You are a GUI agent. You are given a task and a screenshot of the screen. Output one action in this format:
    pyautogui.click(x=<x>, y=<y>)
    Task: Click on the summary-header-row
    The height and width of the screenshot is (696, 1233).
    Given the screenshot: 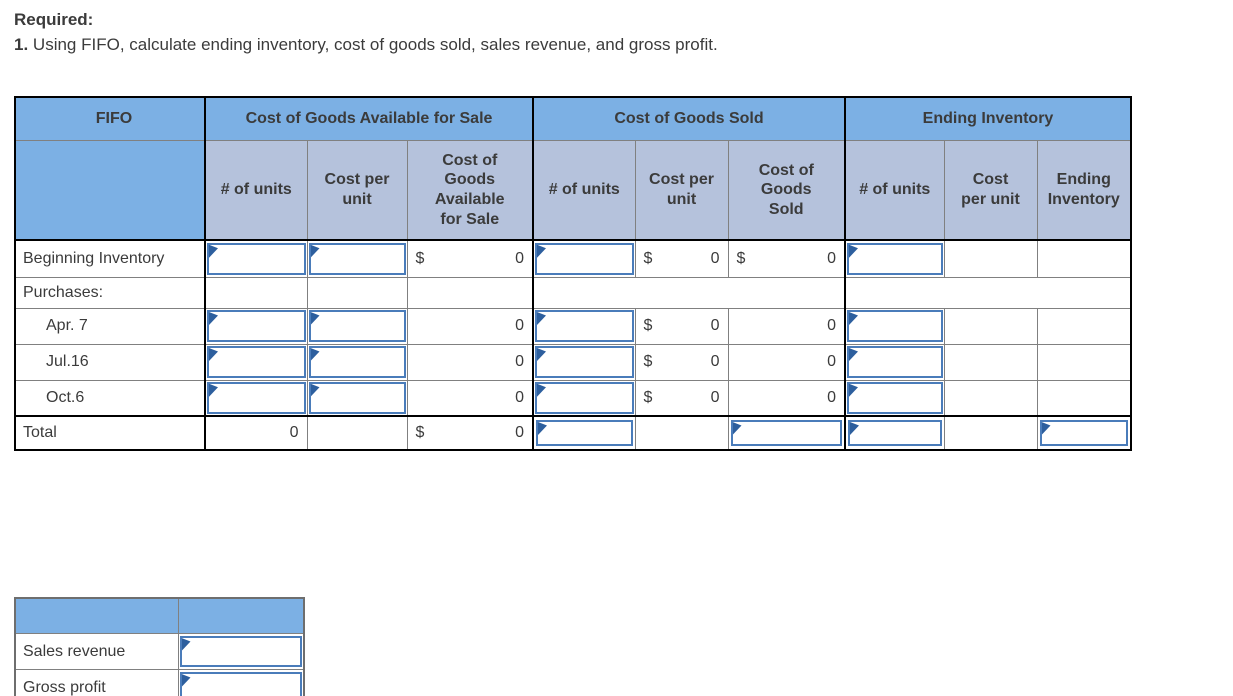 What is the action you would take?
    pyautogui.click(x=159, y=615)
    